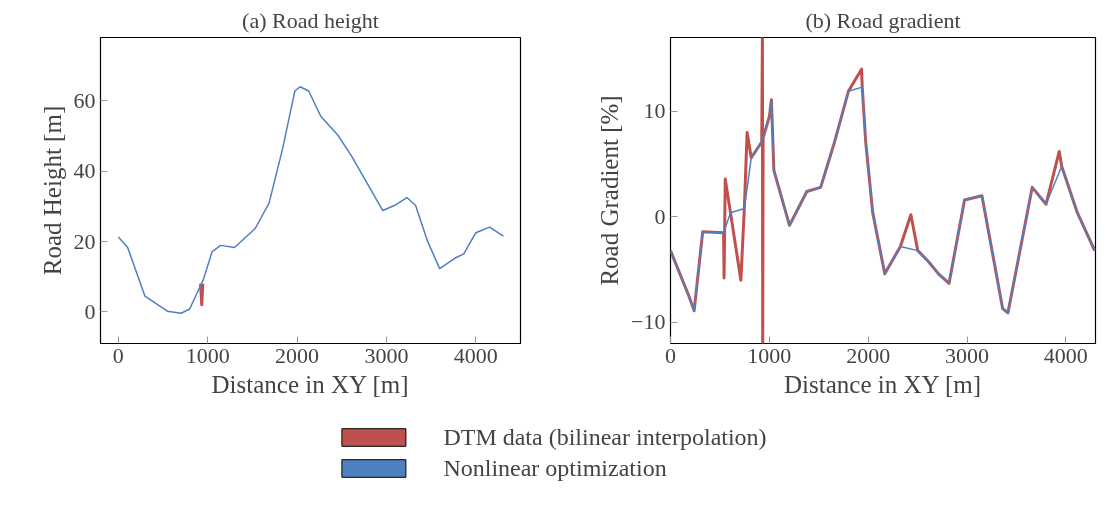 Image resolution: width=1105 pixels, height=513 pixels. I want to click on y-tick-label: −10, so click(648, 322).